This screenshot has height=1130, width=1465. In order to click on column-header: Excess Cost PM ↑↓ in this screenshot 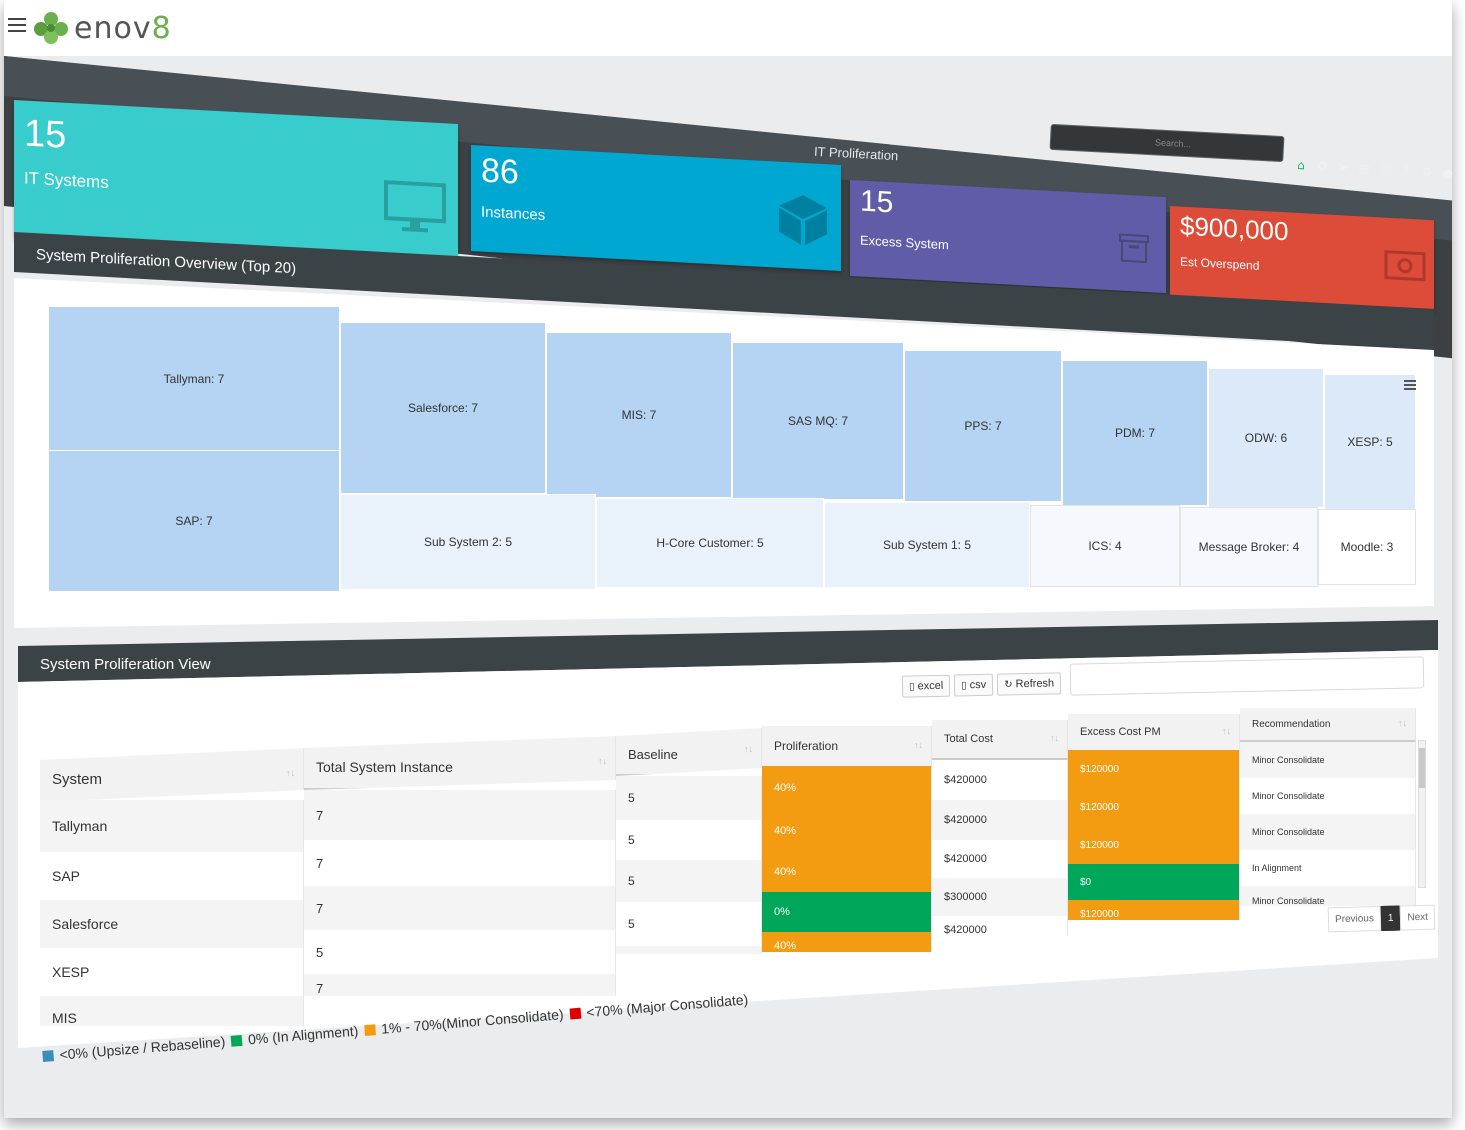, I will do `click(1154, 733)`.